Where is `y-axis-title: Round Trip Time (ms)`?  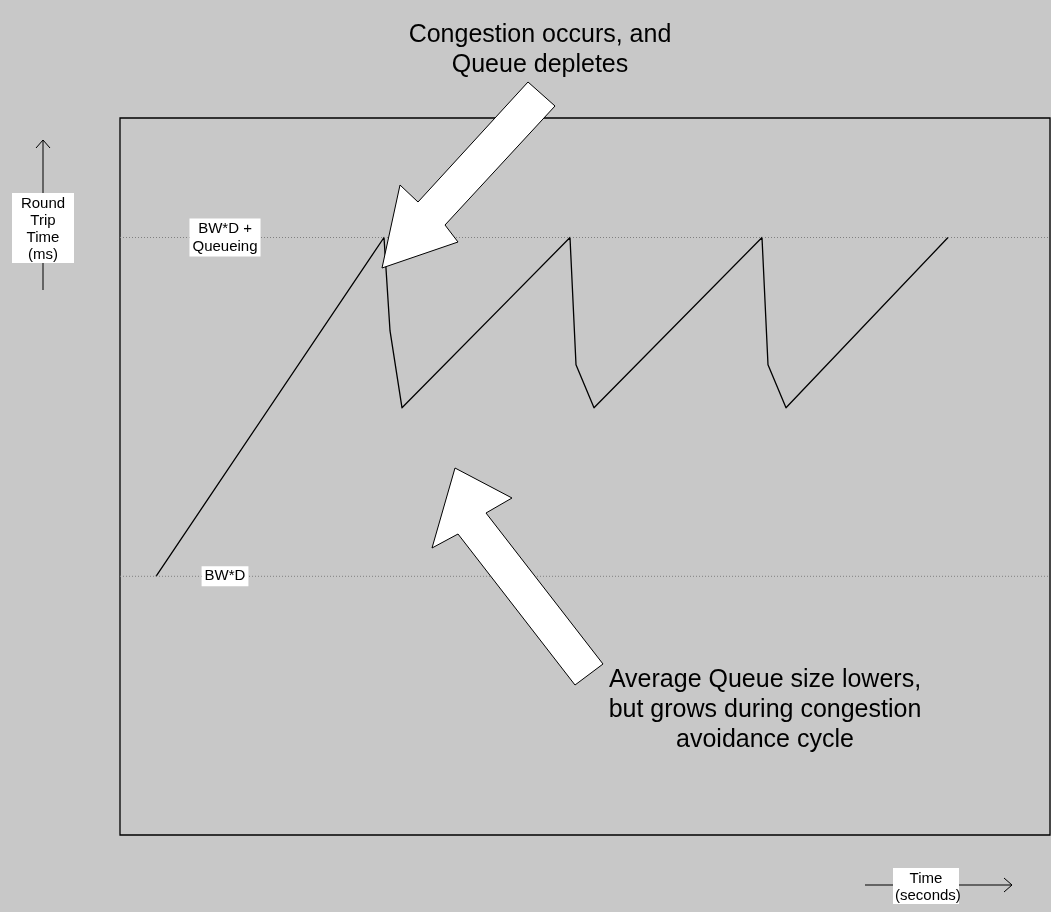
y-axis-title: Round Trip Time (ms) is located at coordinates (43, 228).